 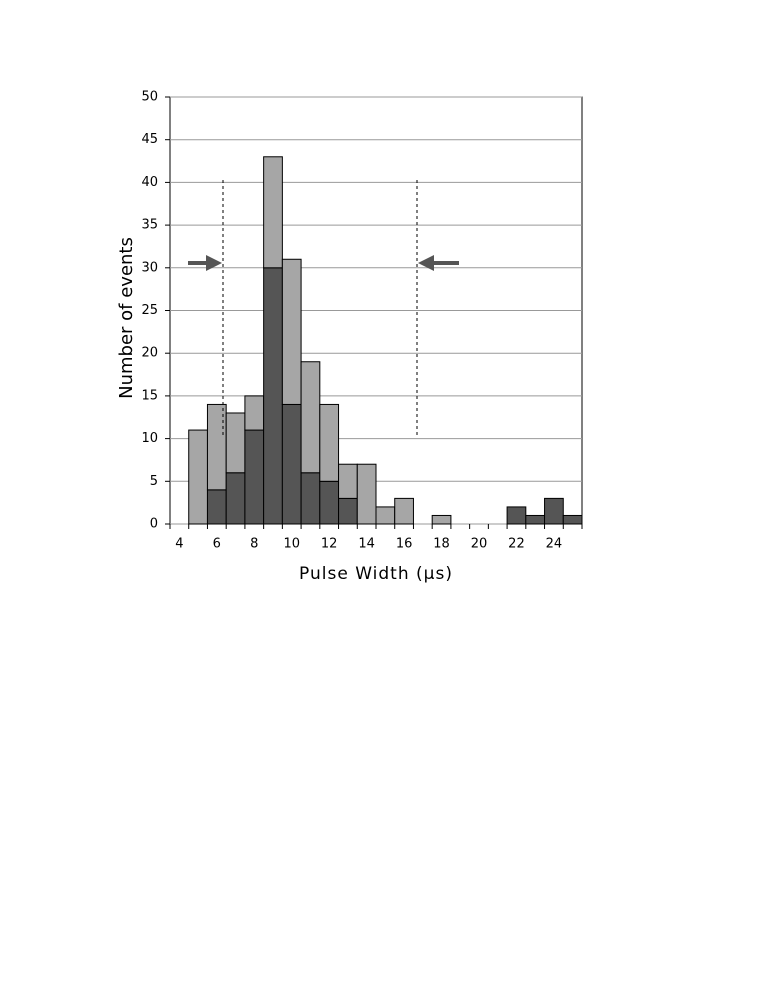 I want to click on y-axis-label: Number of events, so click(x=126, y=318).